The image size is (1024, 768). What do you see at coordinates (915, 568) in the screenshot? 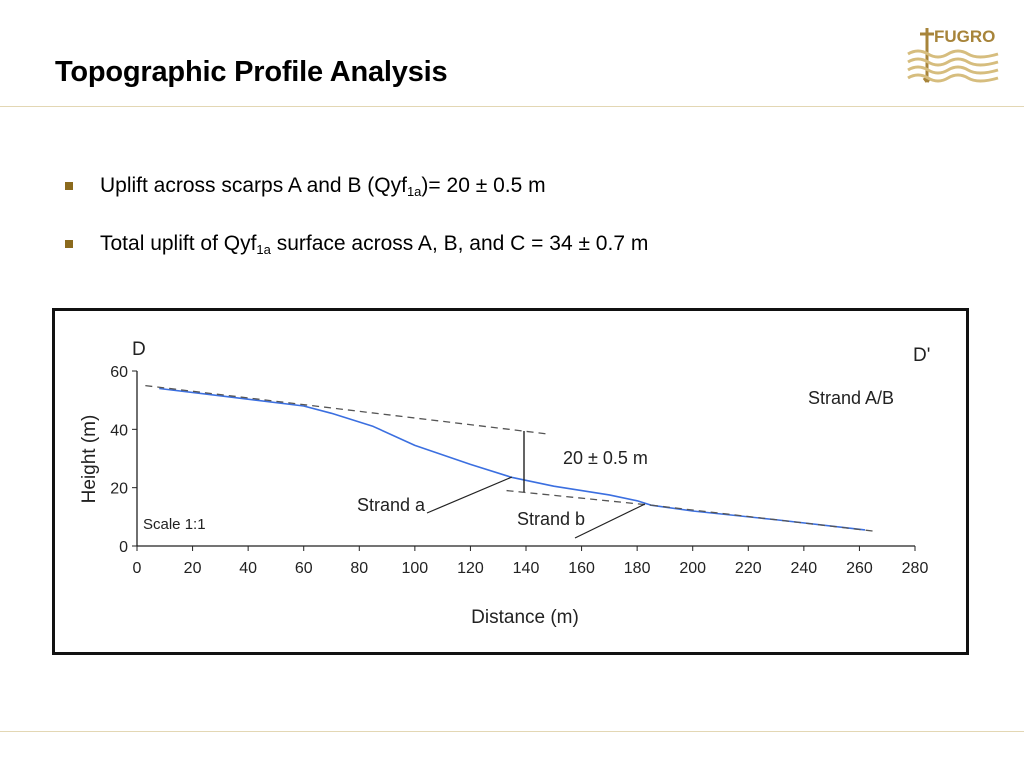
I see `x-tick-label: 280` at bounding box center [915, 568].